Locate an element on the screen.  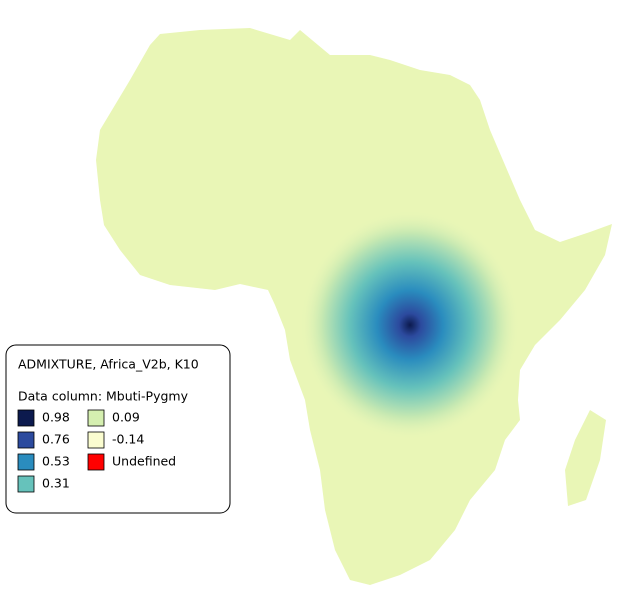
legend-box is located at coordinates (118, 429).